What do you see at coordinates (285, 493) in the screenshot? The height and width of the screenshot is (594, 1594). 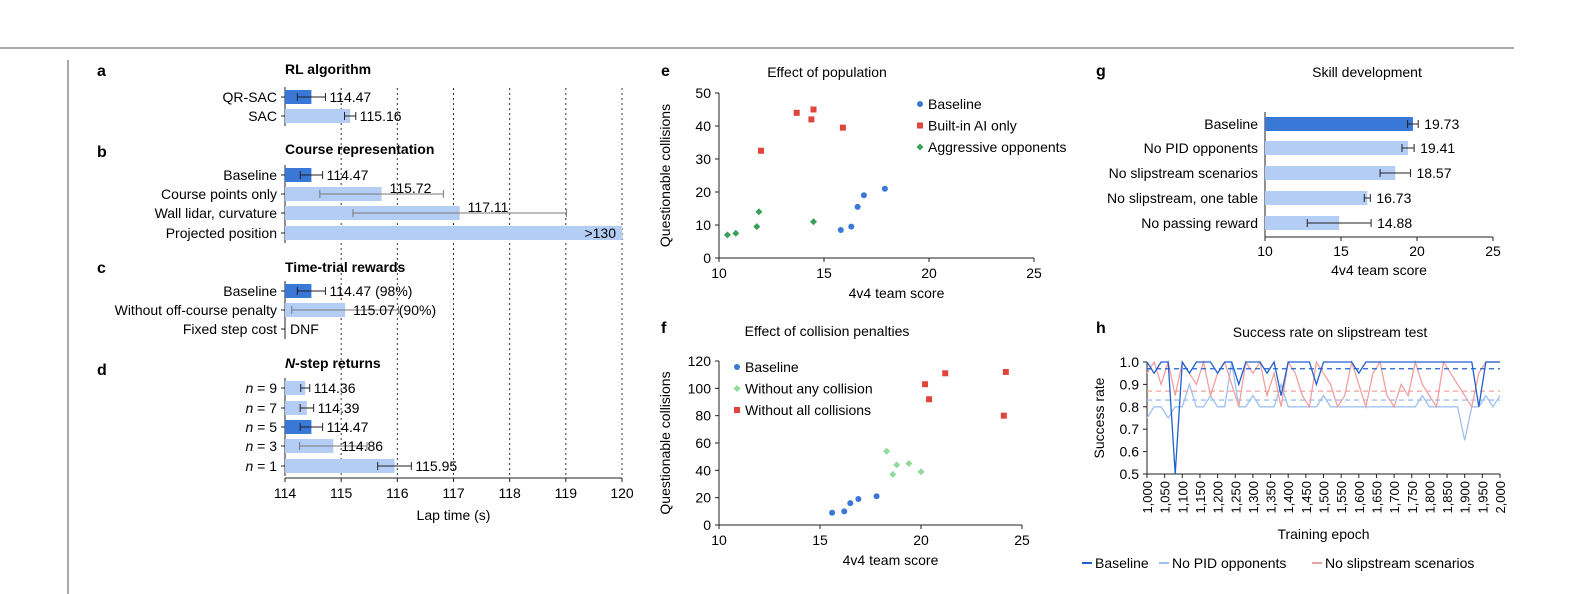 I see `lap-x-tick-label: 114` at bounding box center [285, 493].